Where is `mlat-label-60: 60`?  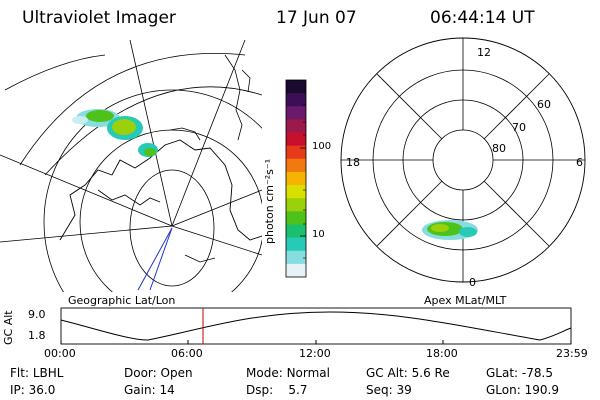 mlat-label-60: 60 is located at coordinates (544, 104).